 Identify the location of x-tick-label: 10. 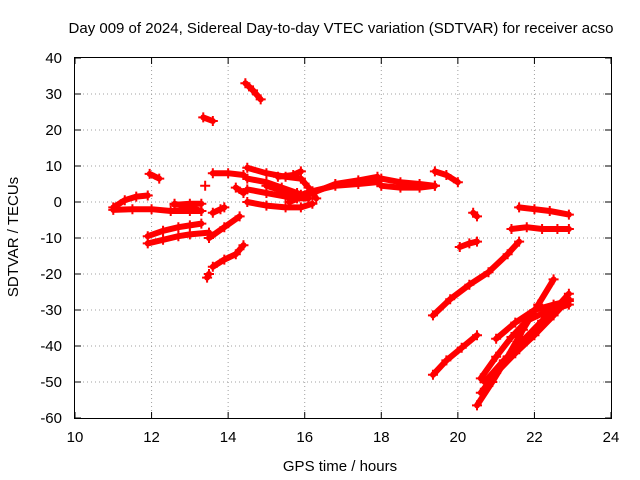
(75, 437).